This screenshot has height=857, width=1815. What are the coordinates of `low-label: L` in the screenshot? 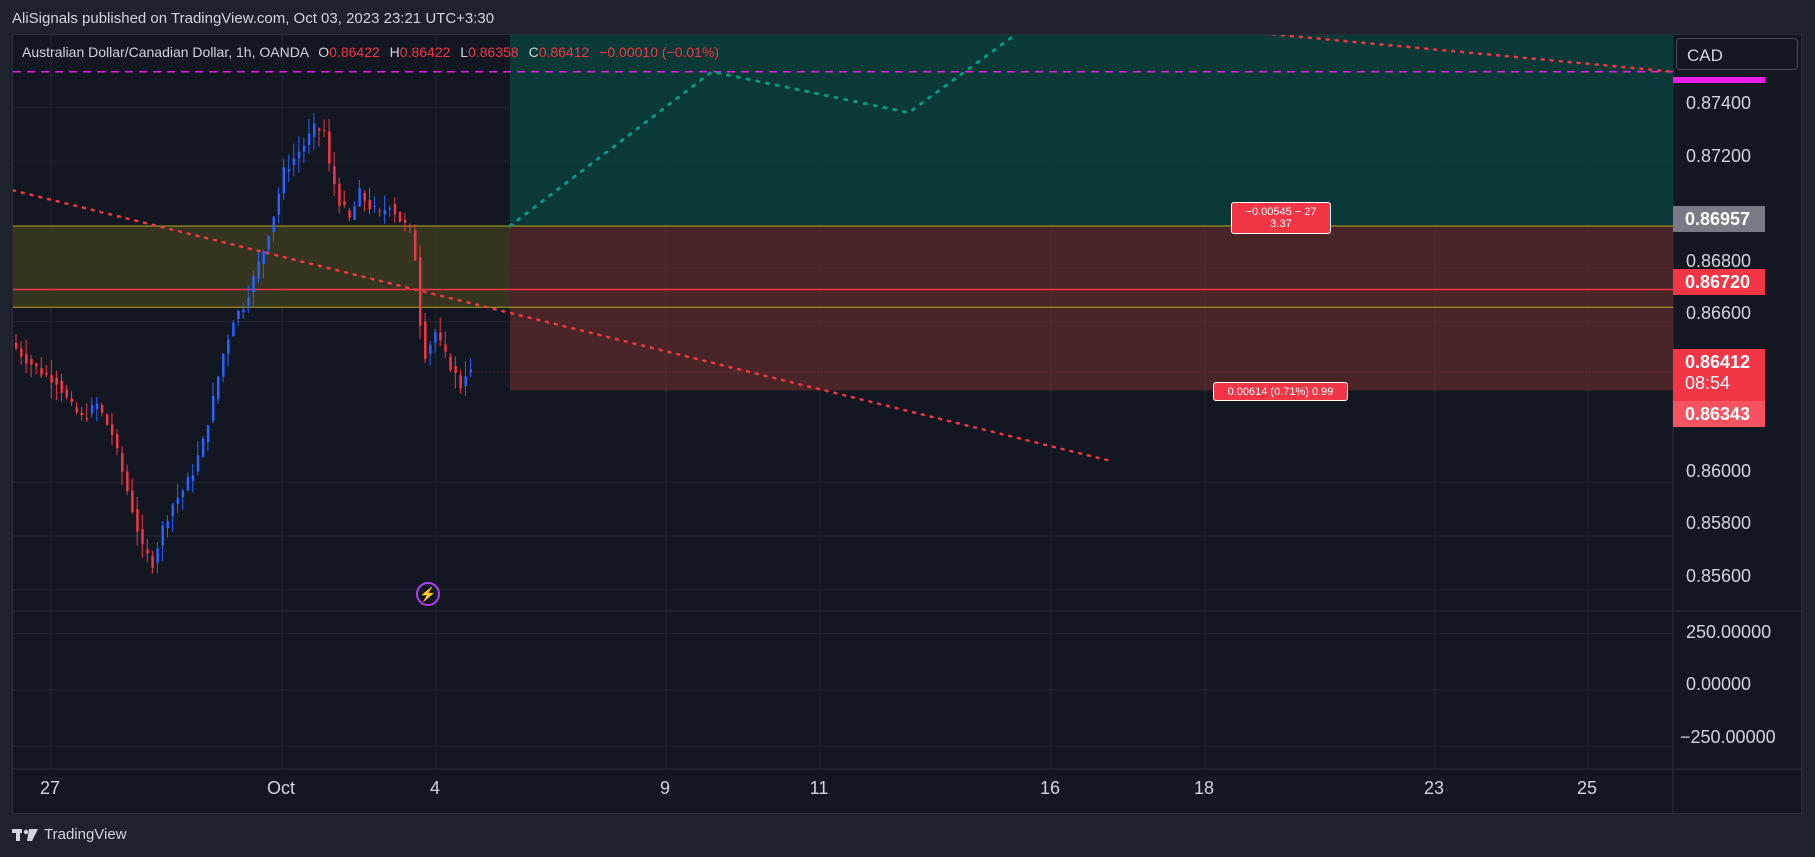 It's located at (464, 52).